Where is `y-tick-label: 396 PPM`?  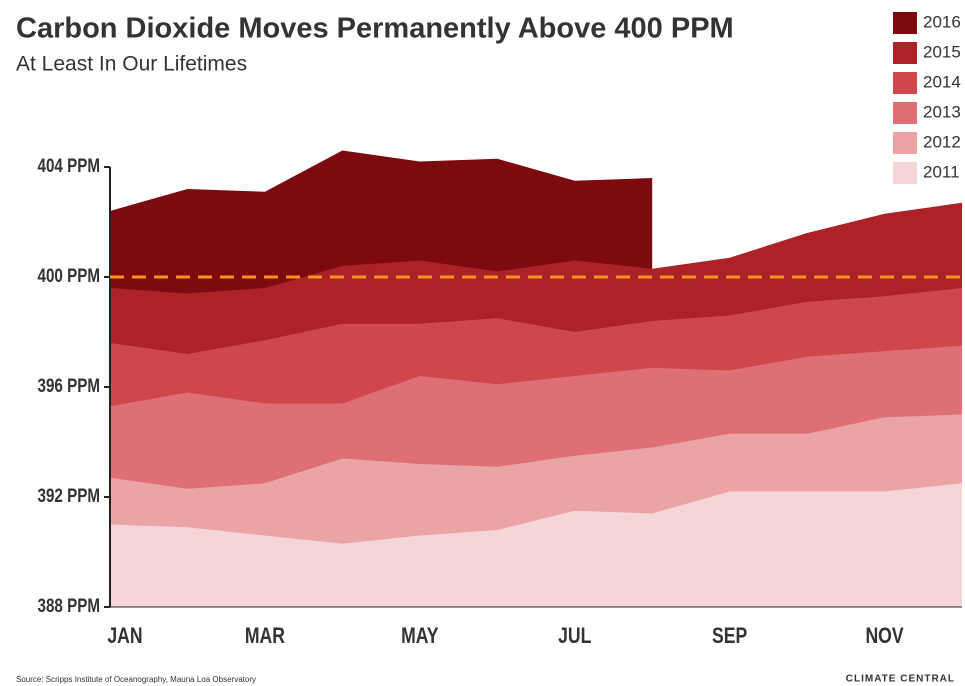
y-tick-label: 396 PPM is located at coordinates (69, 385).